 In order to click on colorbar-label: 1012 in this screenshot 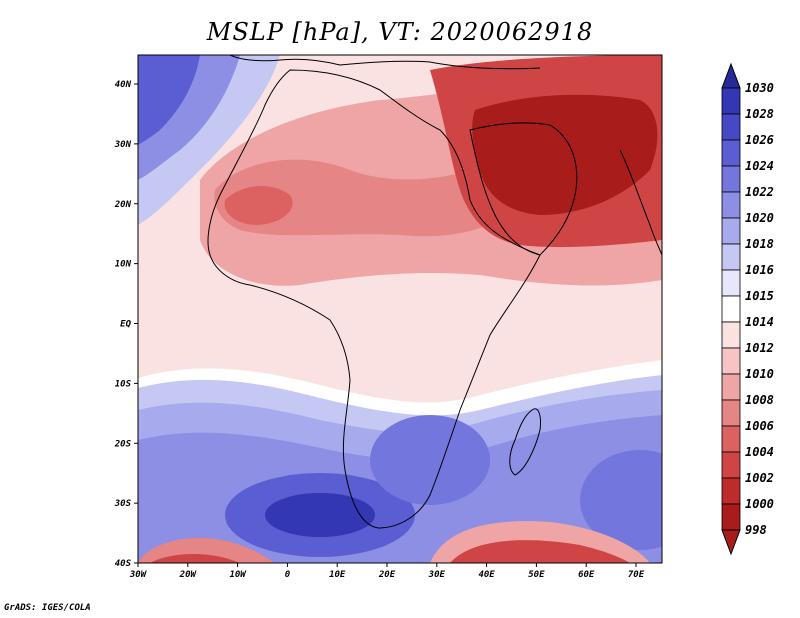, I will do `click(759, 348)`.